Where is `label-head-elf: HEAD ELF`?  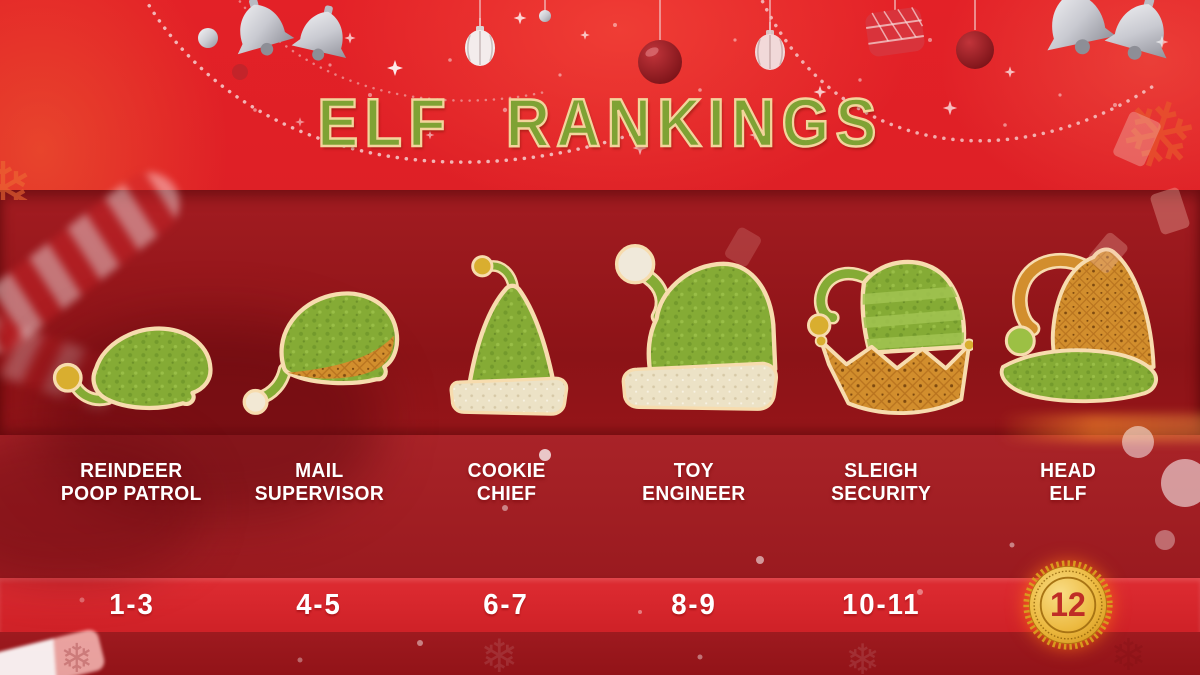 label-head-elf: HEAD ELF is located at coordinates (1068, 483).